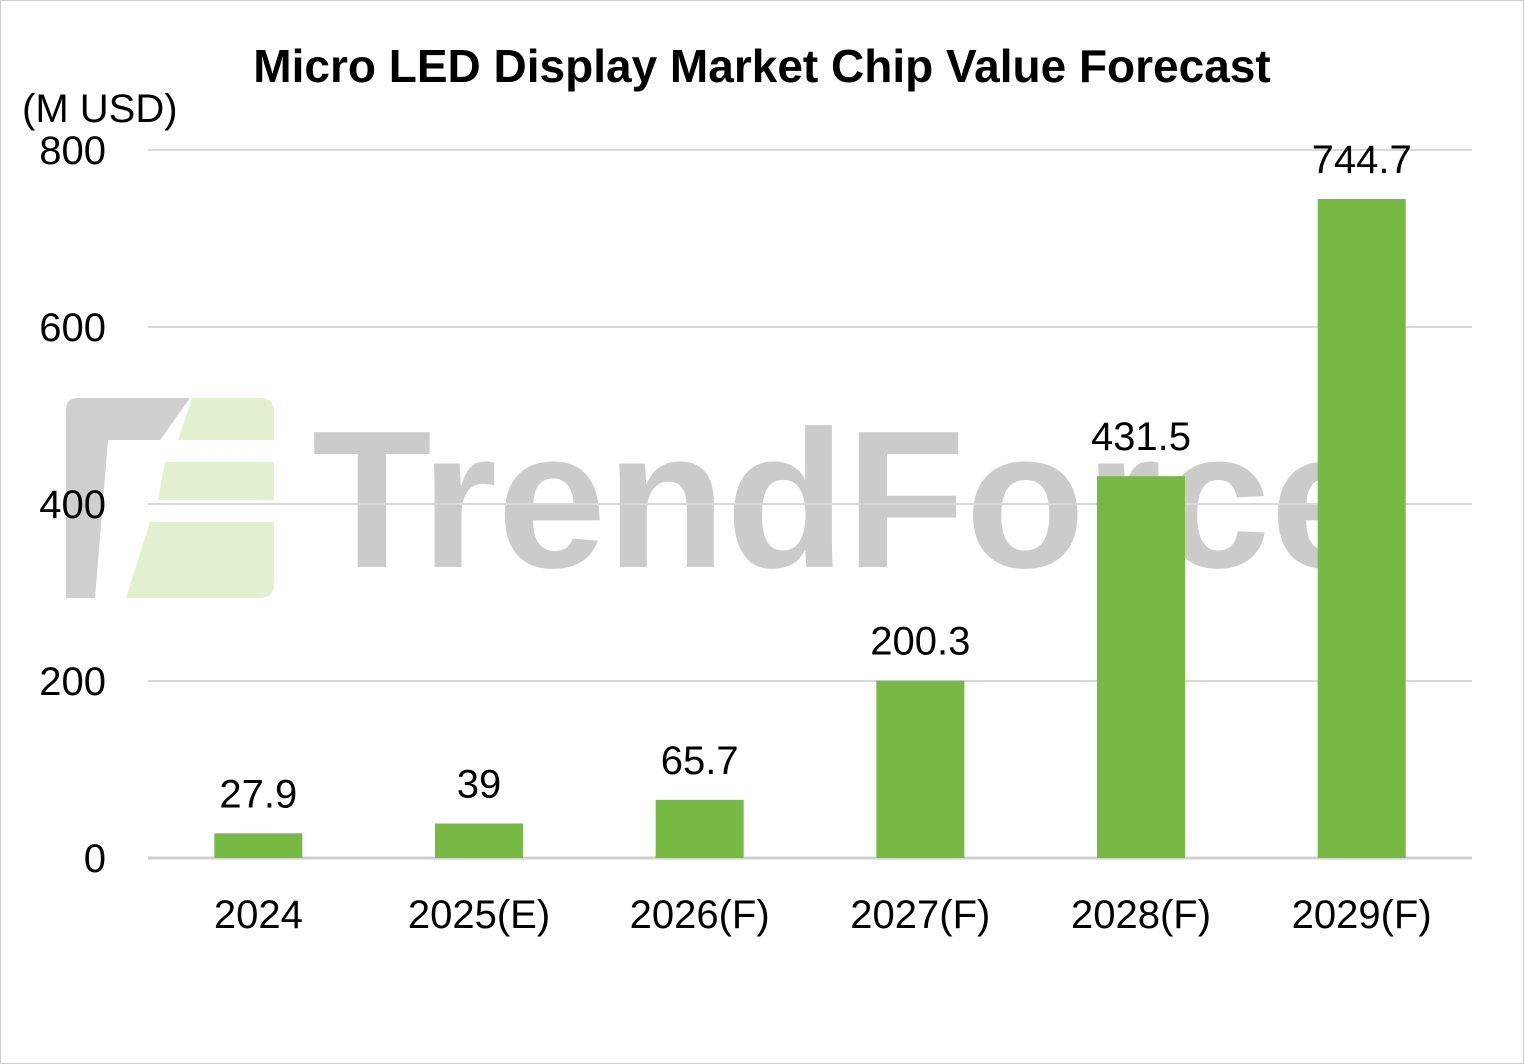 The image size is (1524, 1064). I want to click on x-category-label: 2026(F), so click(700, 915).